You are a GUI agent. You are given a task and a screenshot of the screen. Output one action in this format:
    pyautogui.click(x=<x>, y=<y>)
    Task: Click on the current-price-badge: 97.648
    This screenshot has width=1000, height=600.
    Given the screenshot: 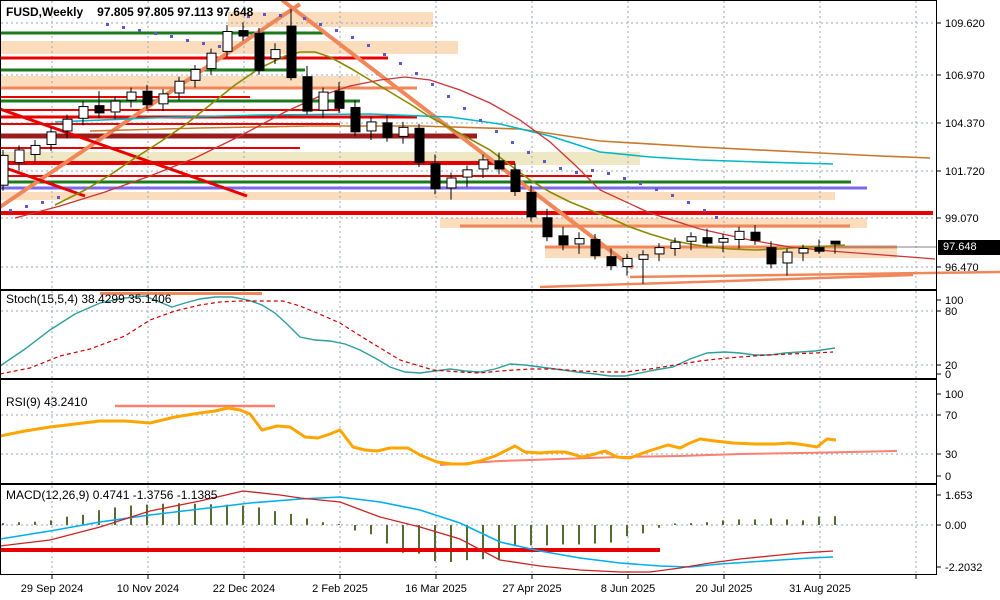 What is the action you would take?
    pyautogui.click(x=969, y=247)
    